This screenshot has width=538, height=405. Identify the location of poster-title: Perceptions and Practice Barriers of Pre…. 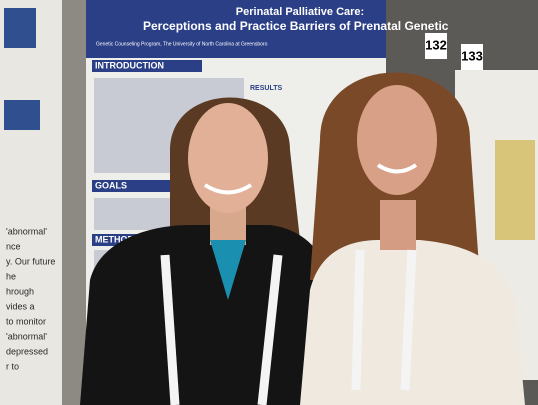
(296, 26).